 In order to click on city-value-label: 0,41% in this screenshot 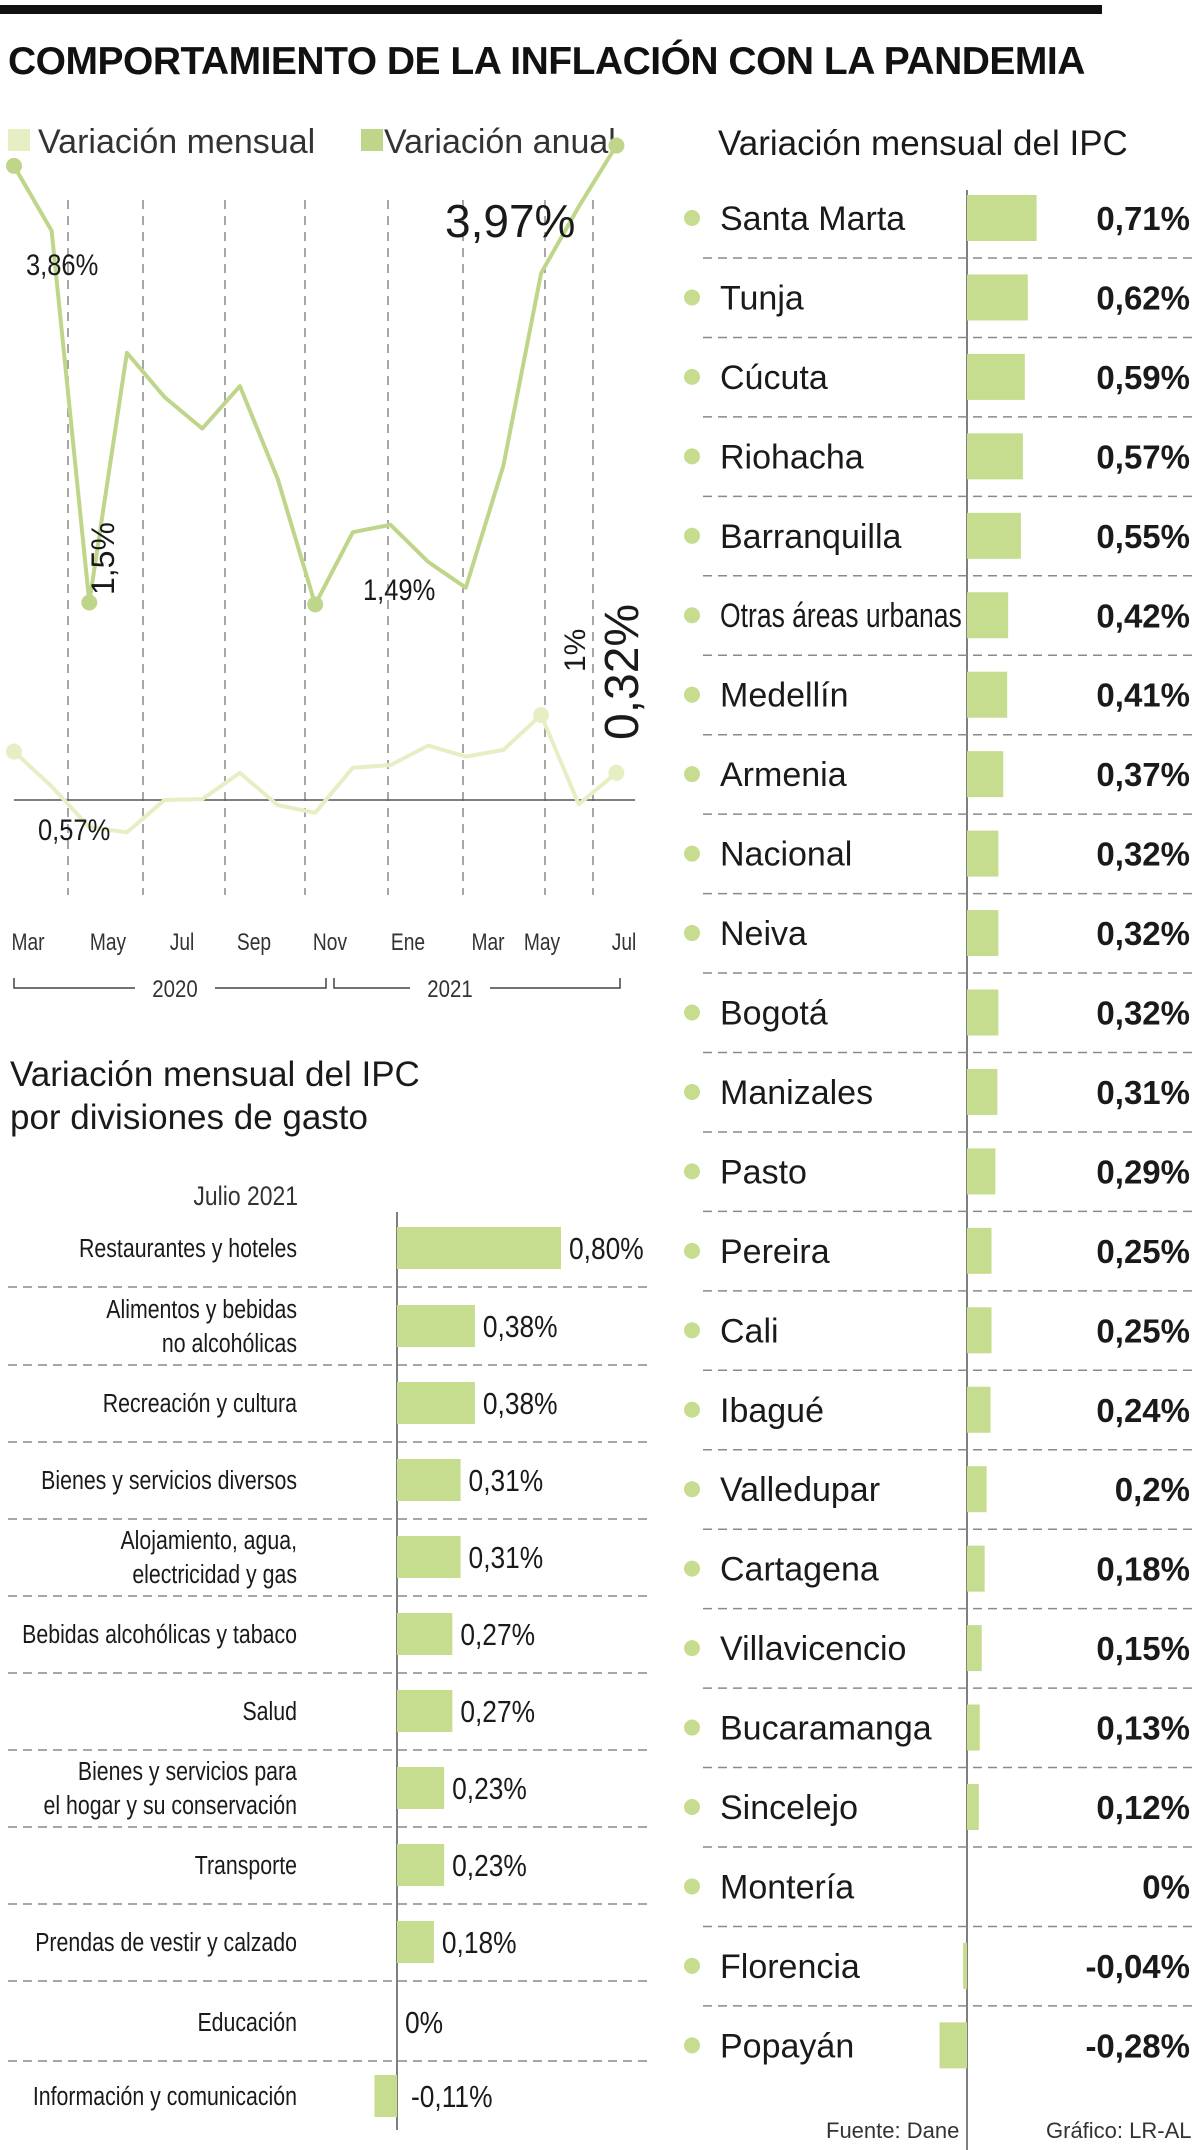, I will do `click(1143, 695)`.